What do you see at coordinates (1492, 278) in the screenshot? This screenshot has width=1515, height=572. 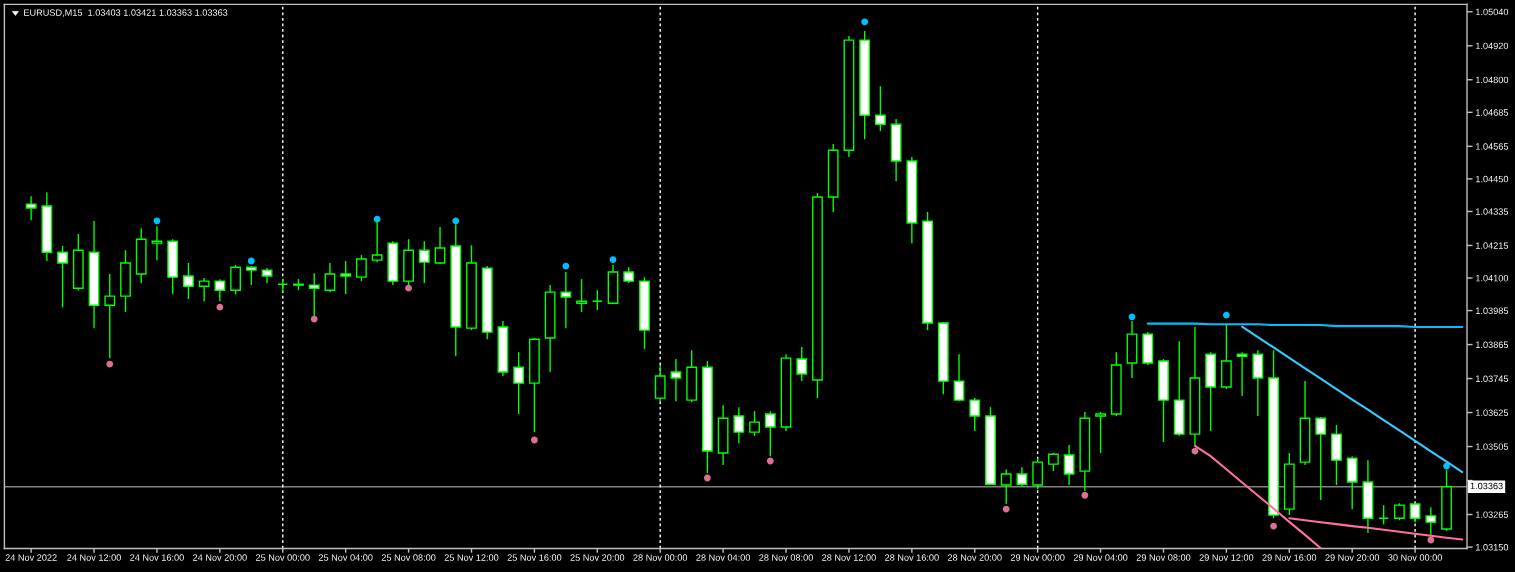 I see `y-tick-label: 1.04100` at bounding box center [1492, 278].